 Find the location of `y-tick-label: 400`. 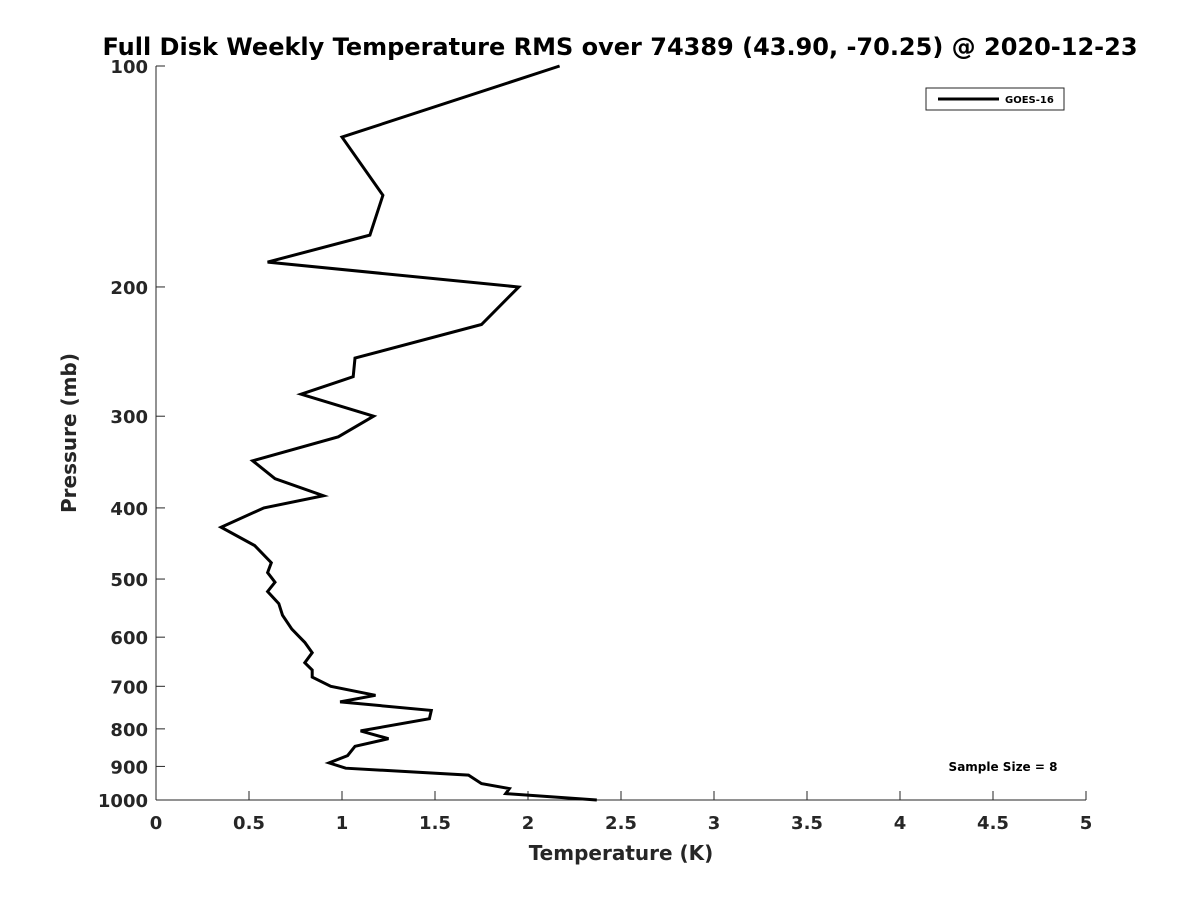

y-tick-label: 400 is located at coordinates (129, 509).